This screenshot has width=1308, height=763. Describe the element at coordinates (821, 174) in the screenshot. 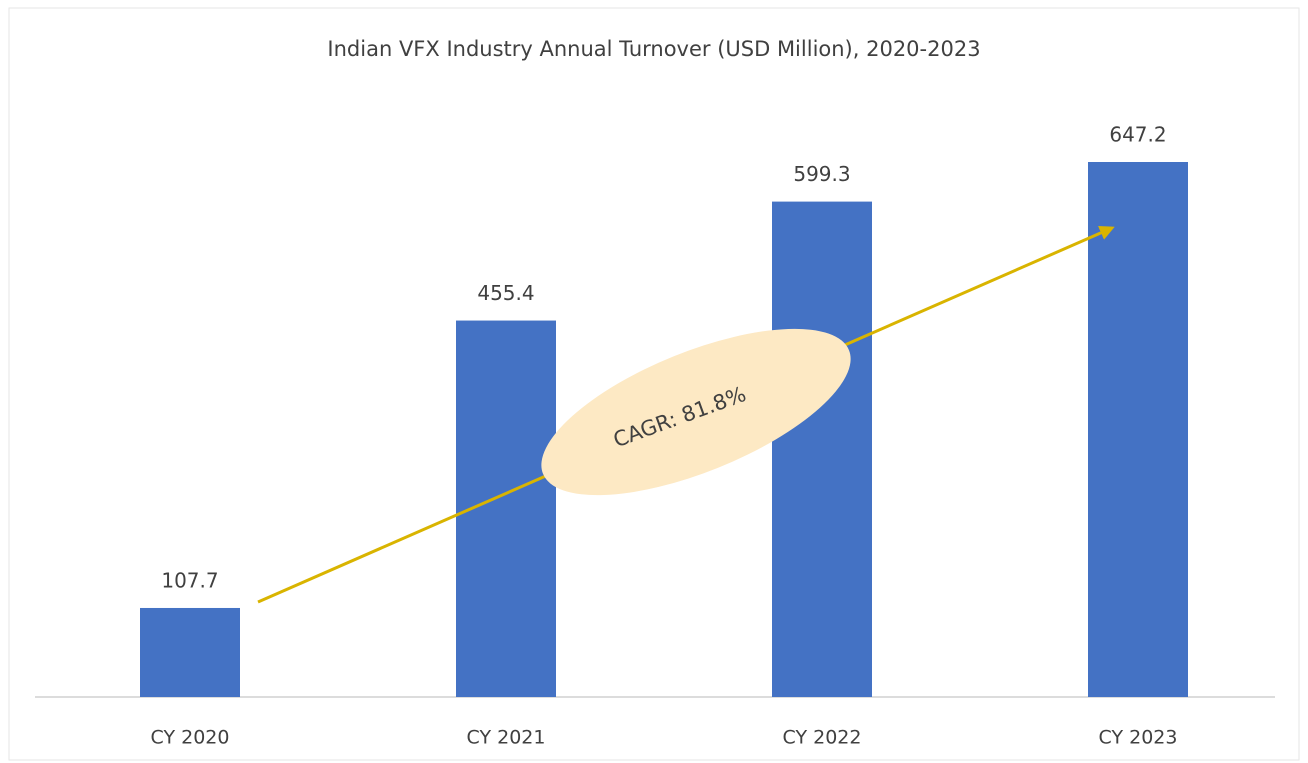

I see `data-label: 599.3` at that location.